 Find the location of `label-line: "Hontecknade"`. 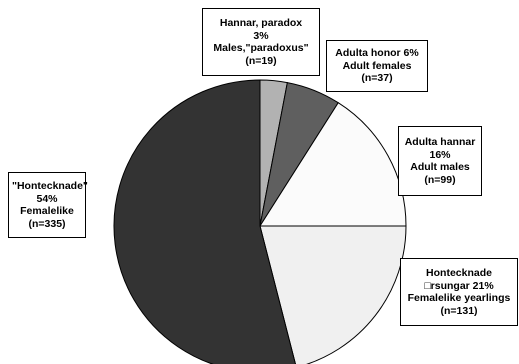

label-line: "Hontecknade" is located at coordinates (50, 186).